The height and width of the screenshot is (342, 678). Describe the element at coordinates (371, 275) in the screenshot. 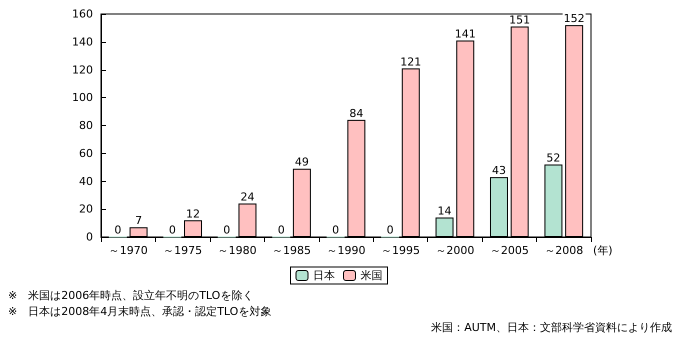

I see `legend-label: 米国` at that location.